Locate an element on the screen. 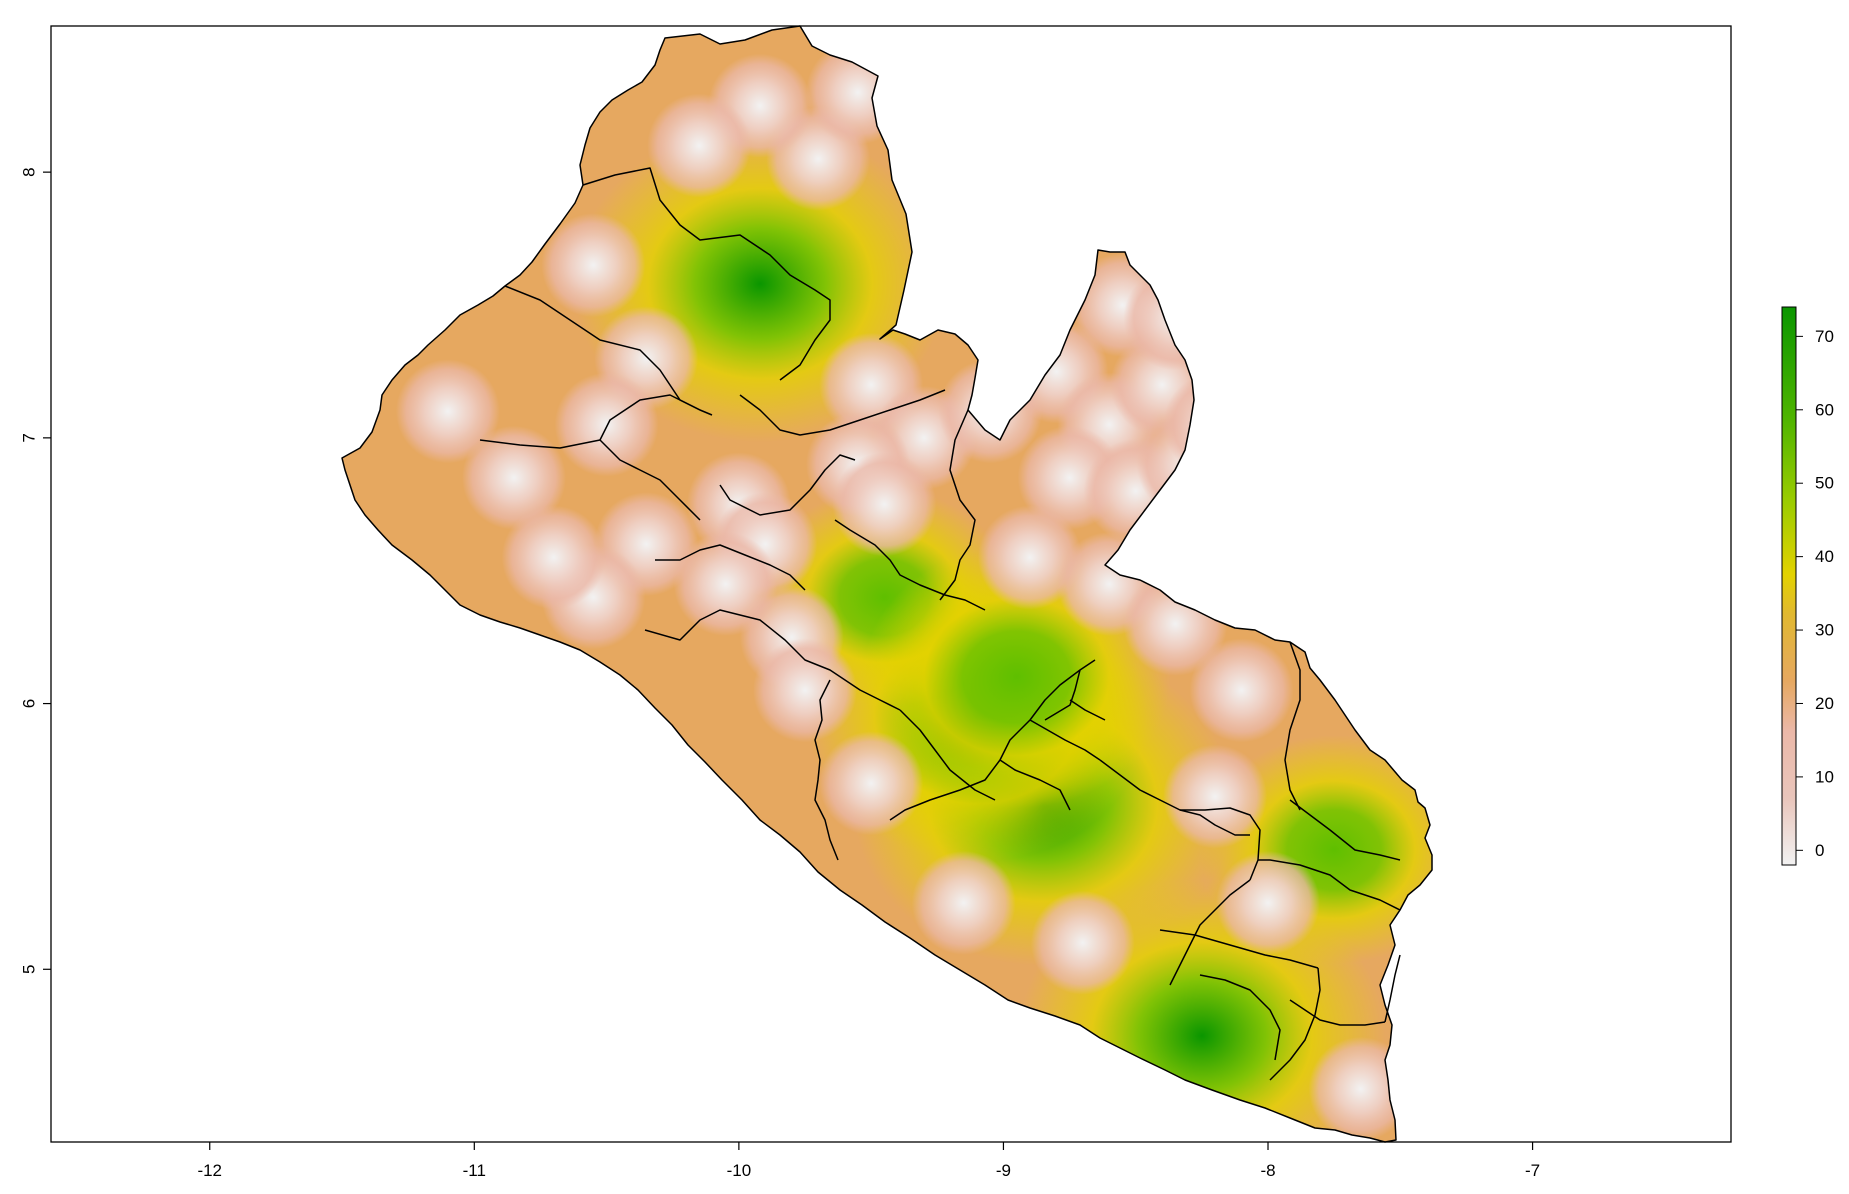  color-legend: 0 10 20 30 40 50 60 70 is located at coordinates (1807, 586).